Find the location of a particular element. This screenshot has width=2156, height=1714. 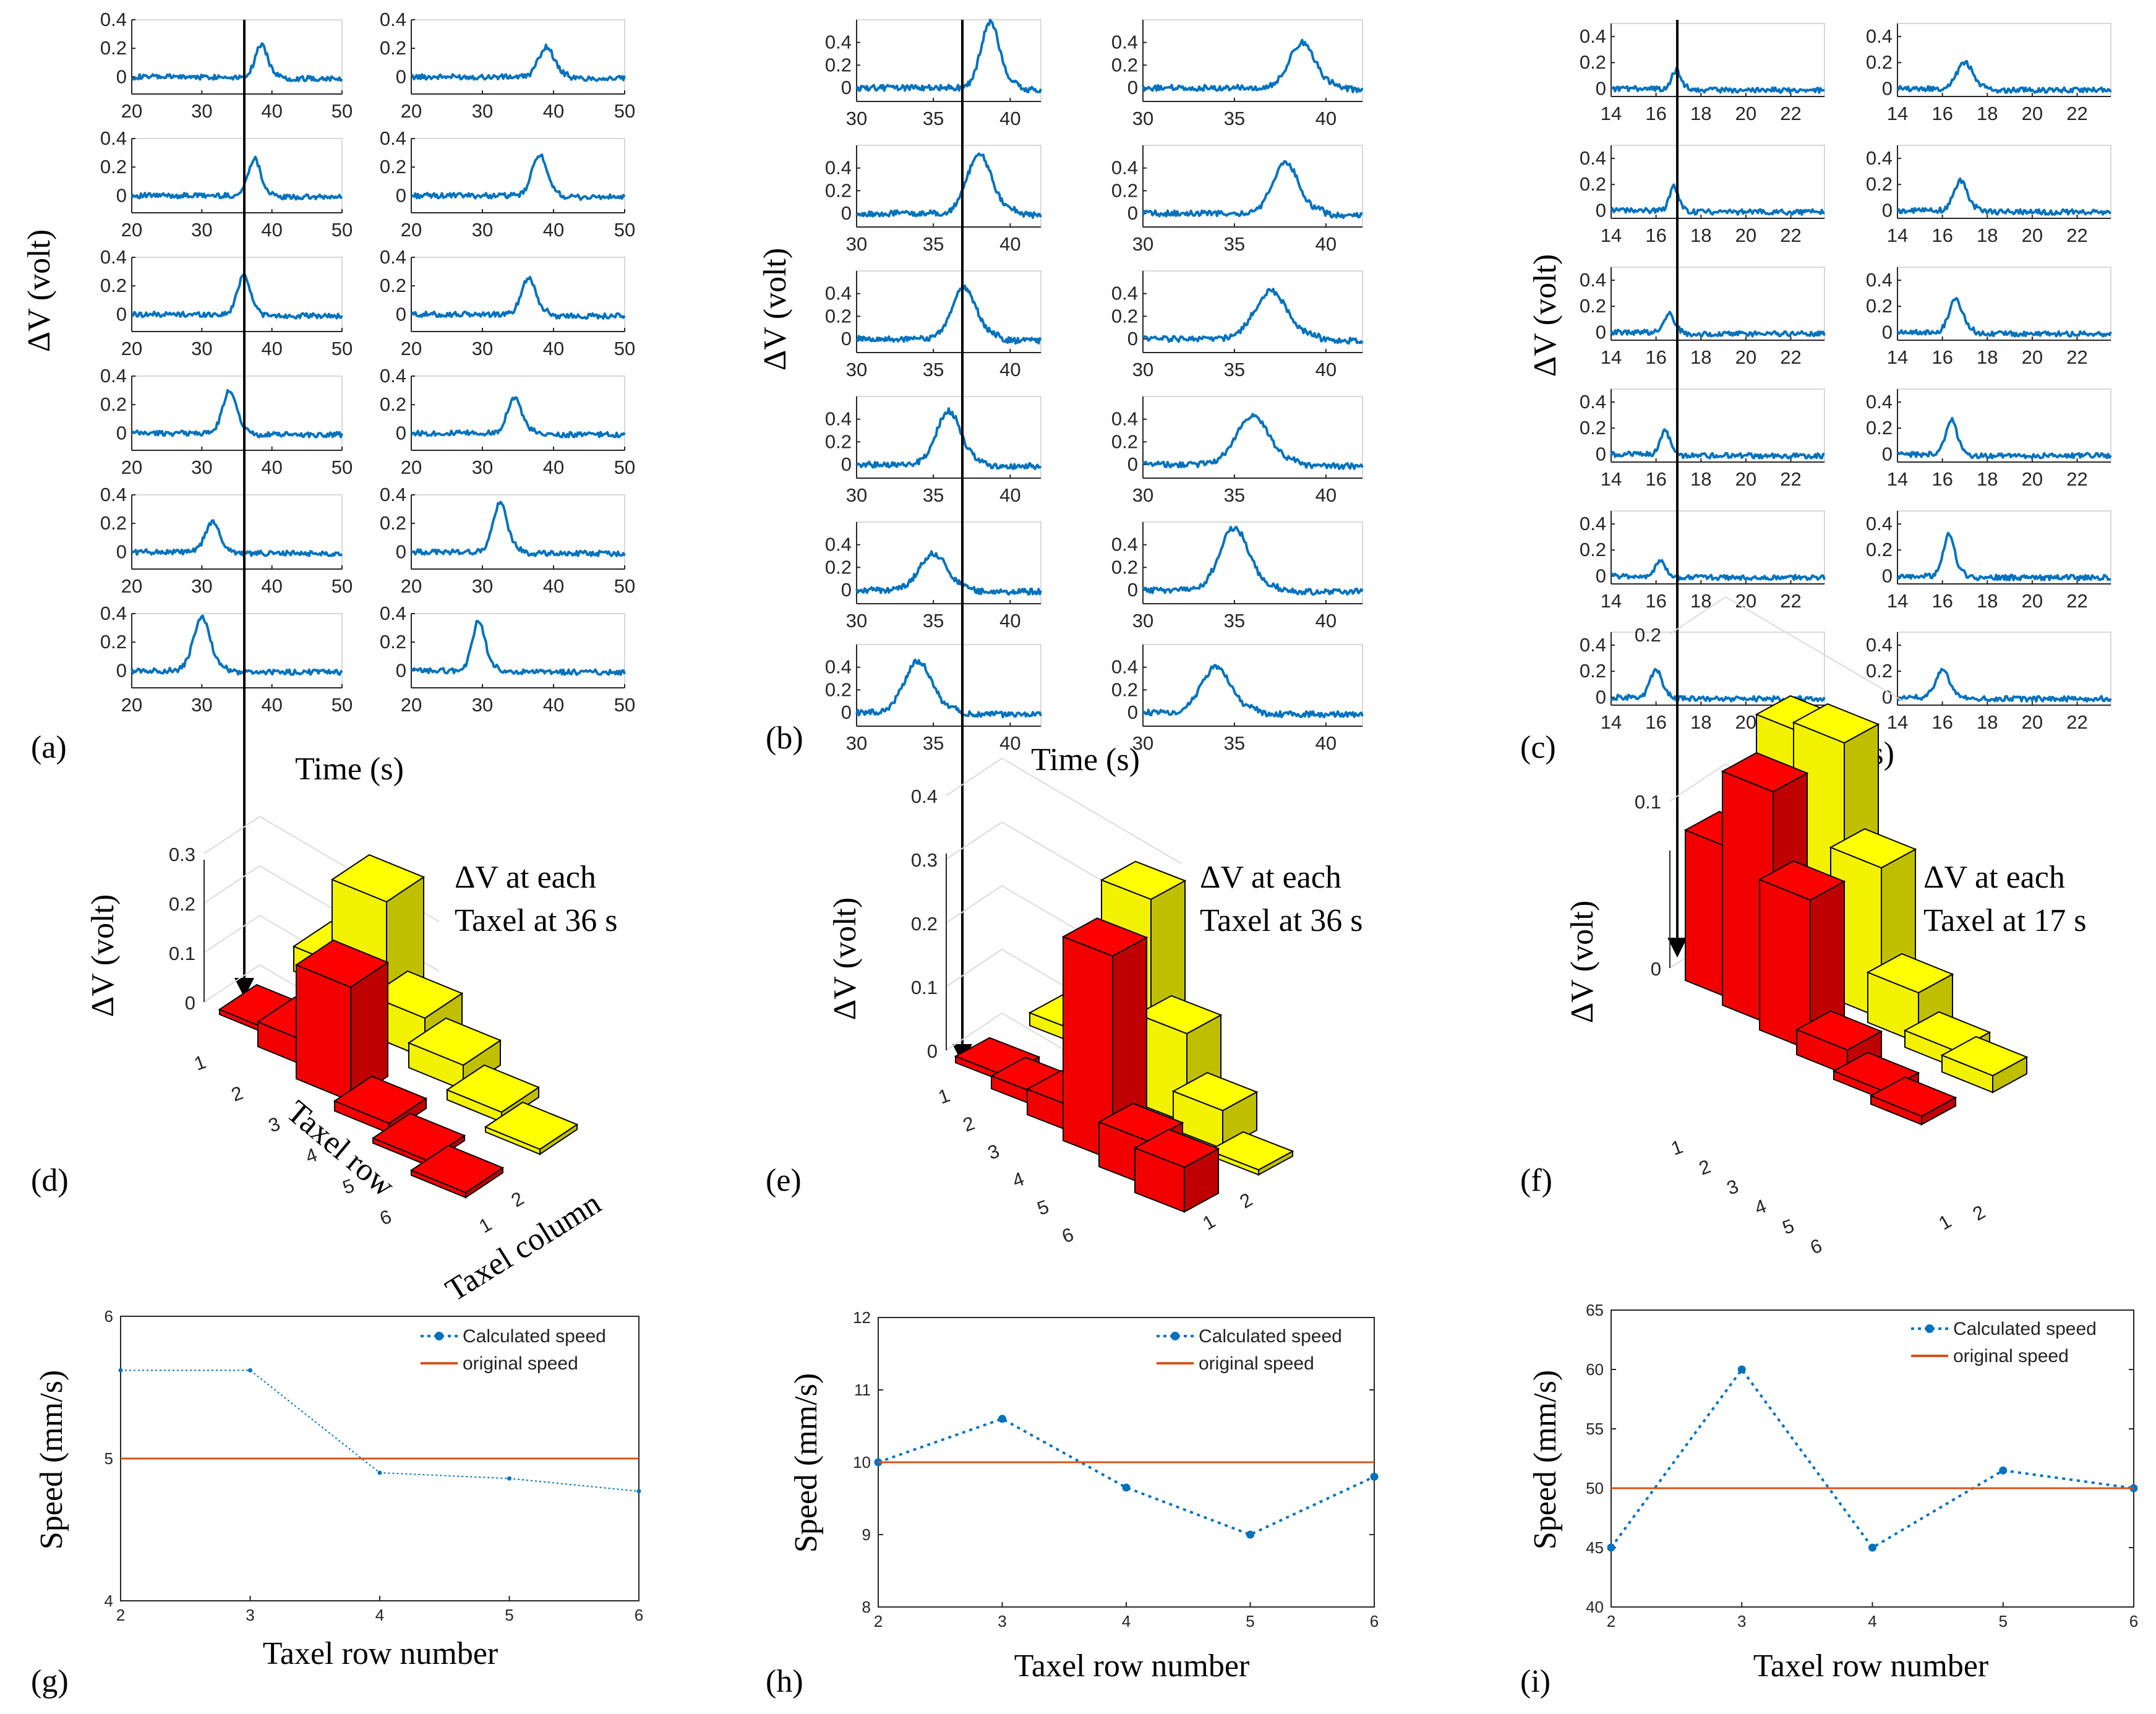

y-axis-label: Speed (mm/s) is located at coordinates (1545, 1459).